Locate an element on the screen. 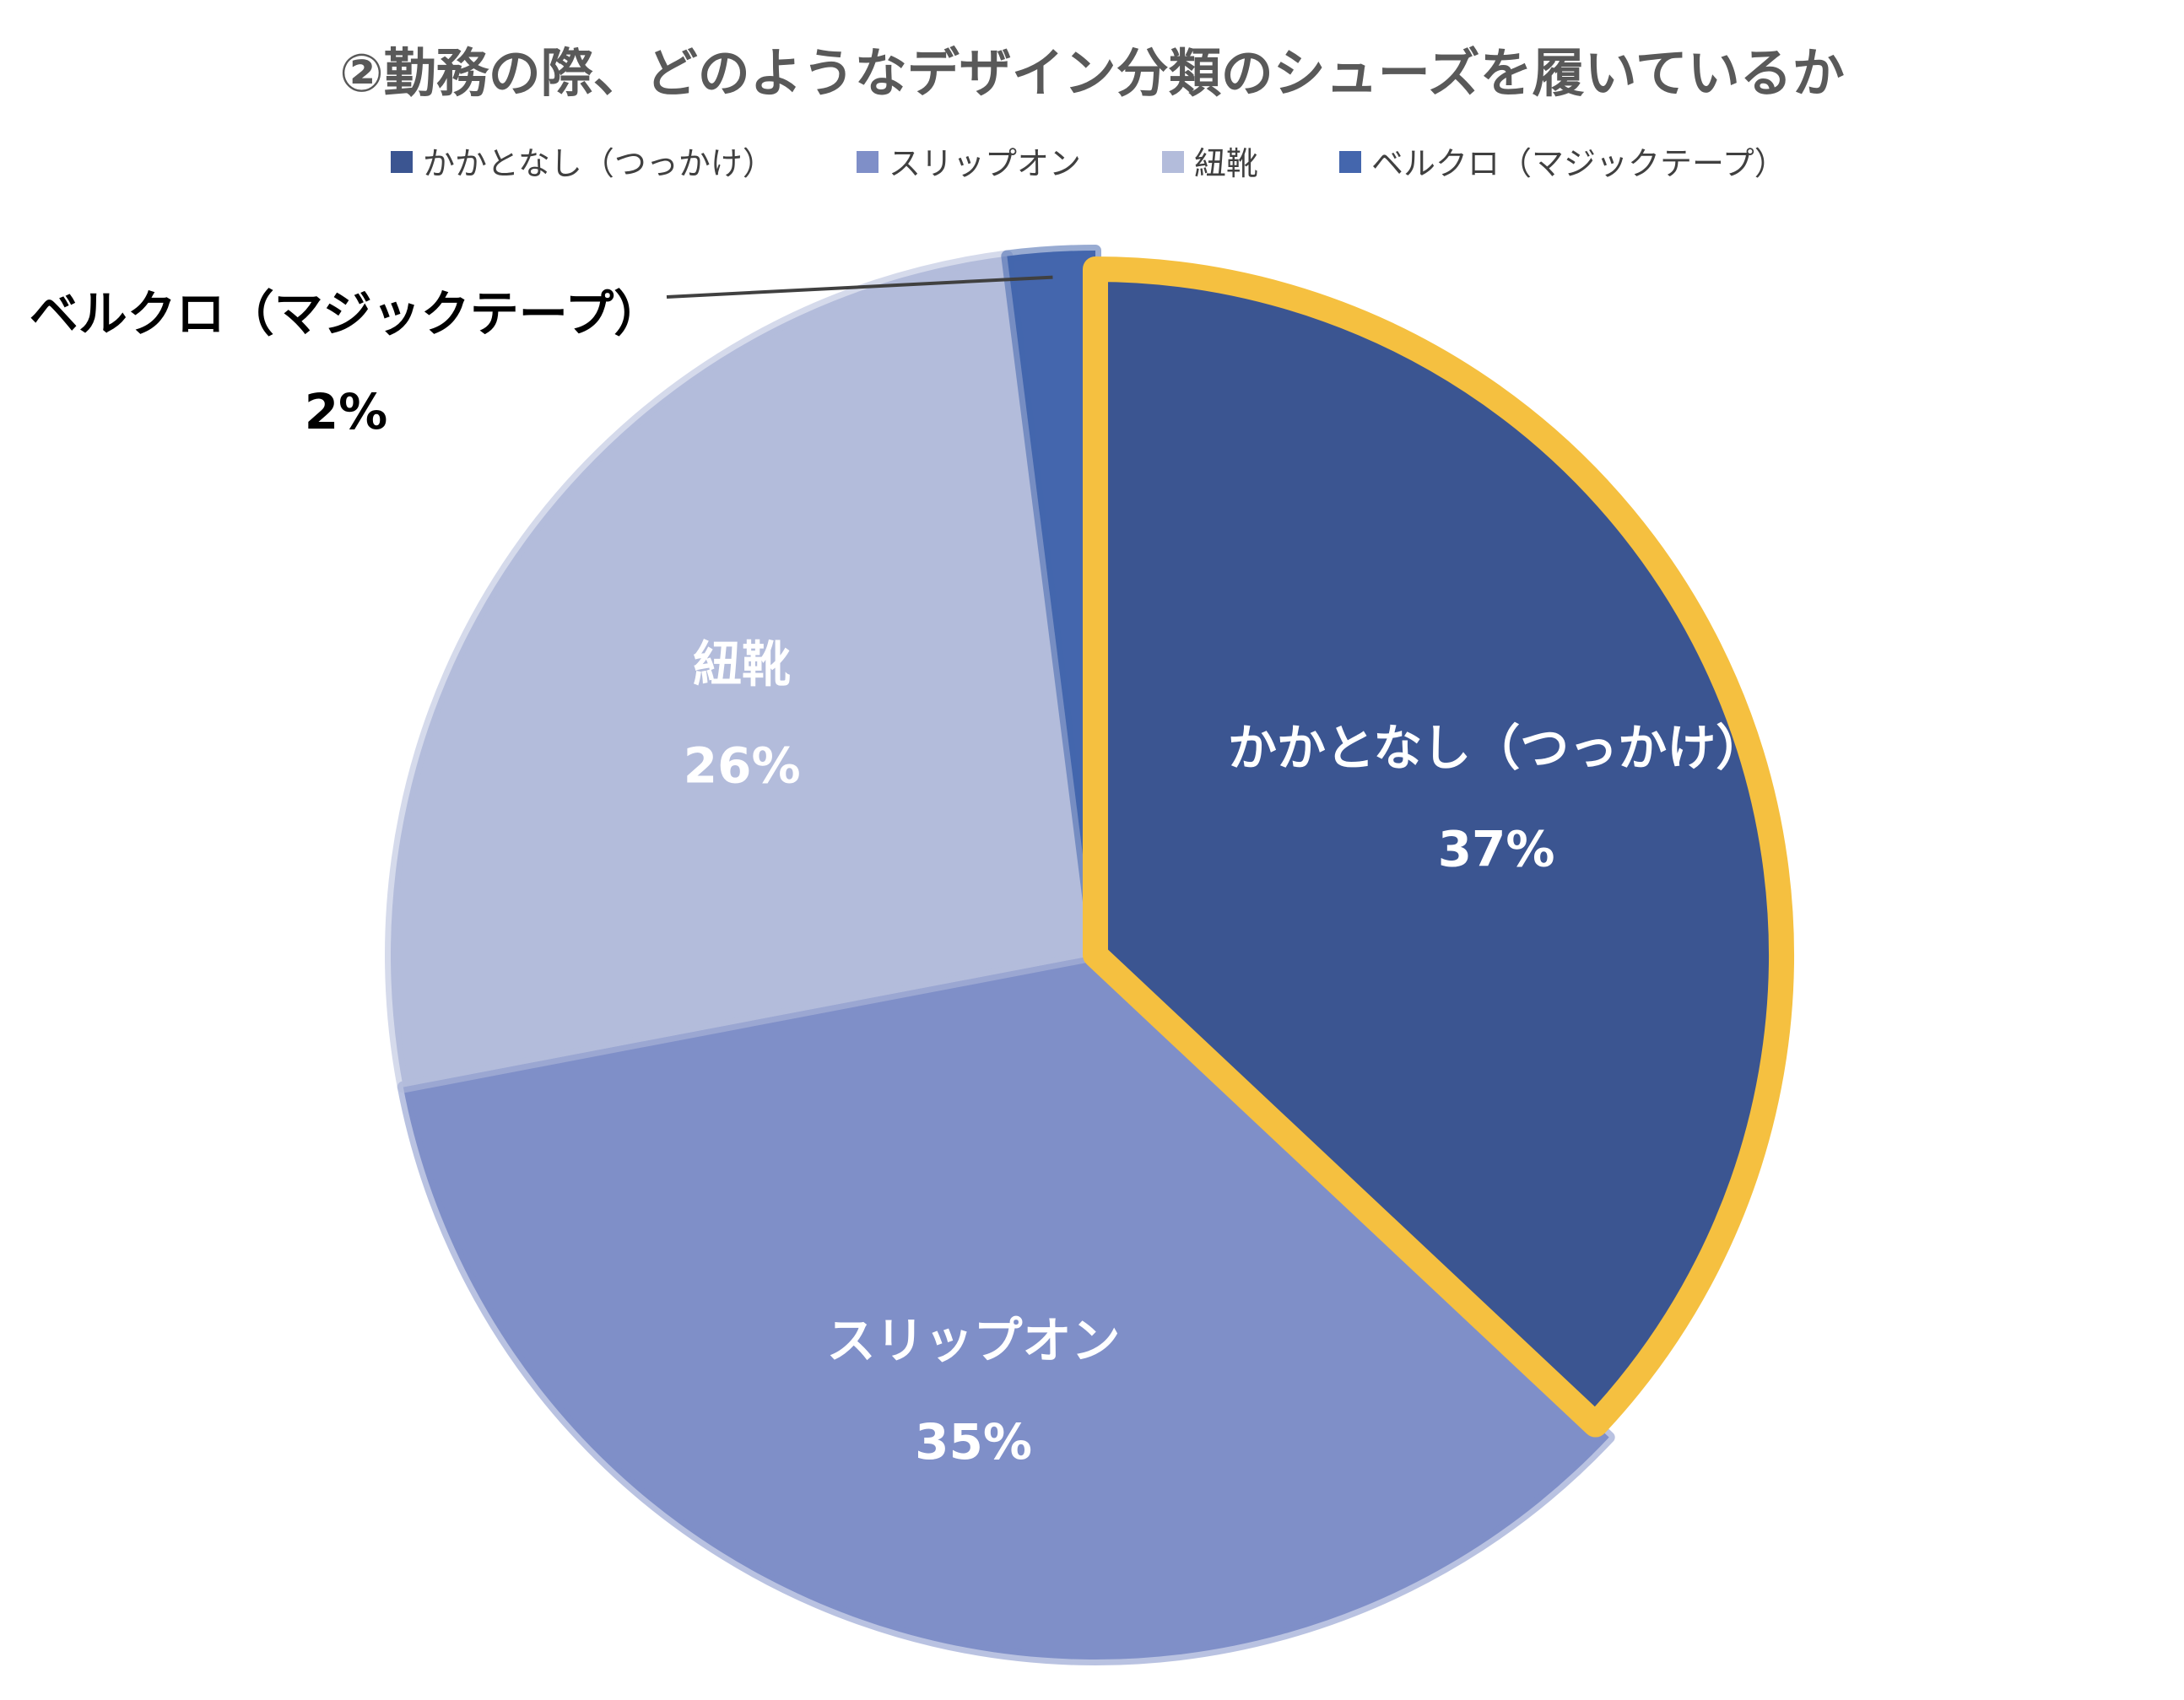 This screenshot has width=2184, height=1700. leader-line is located at coordinates (859, 287).